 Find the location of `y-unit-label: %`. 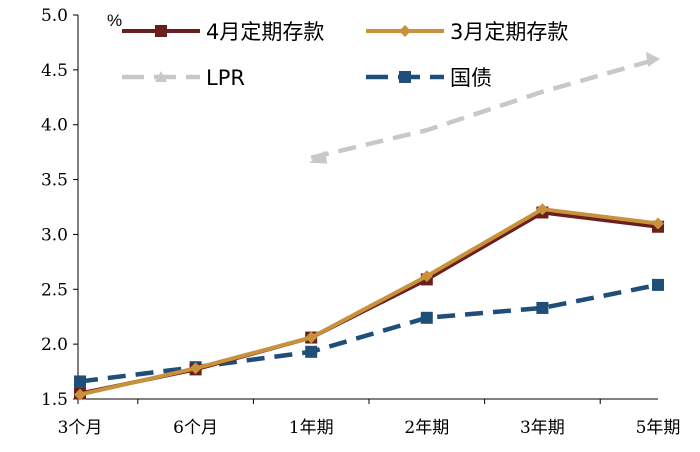

y-unit-label: % is located at coordinates (114, 20).